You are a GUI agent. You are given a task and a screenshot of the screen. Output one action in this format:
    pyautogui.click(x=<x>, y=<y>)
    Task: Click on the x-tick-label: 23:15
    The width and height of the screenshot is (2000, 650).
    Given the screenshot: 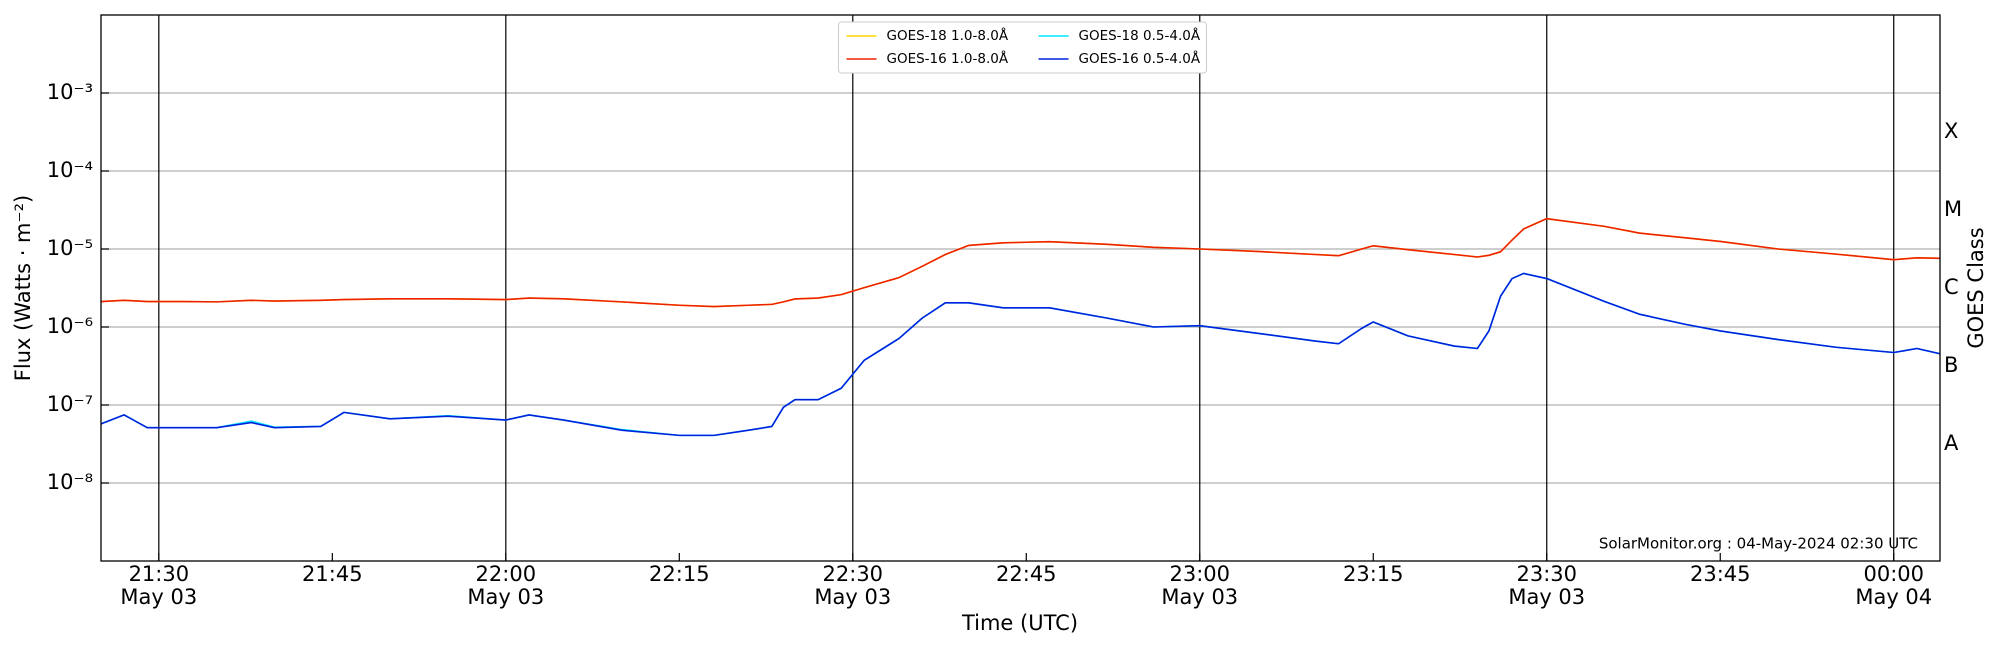 What is the action you would take?
    pyautogui.click(x=1373, y=574)
    